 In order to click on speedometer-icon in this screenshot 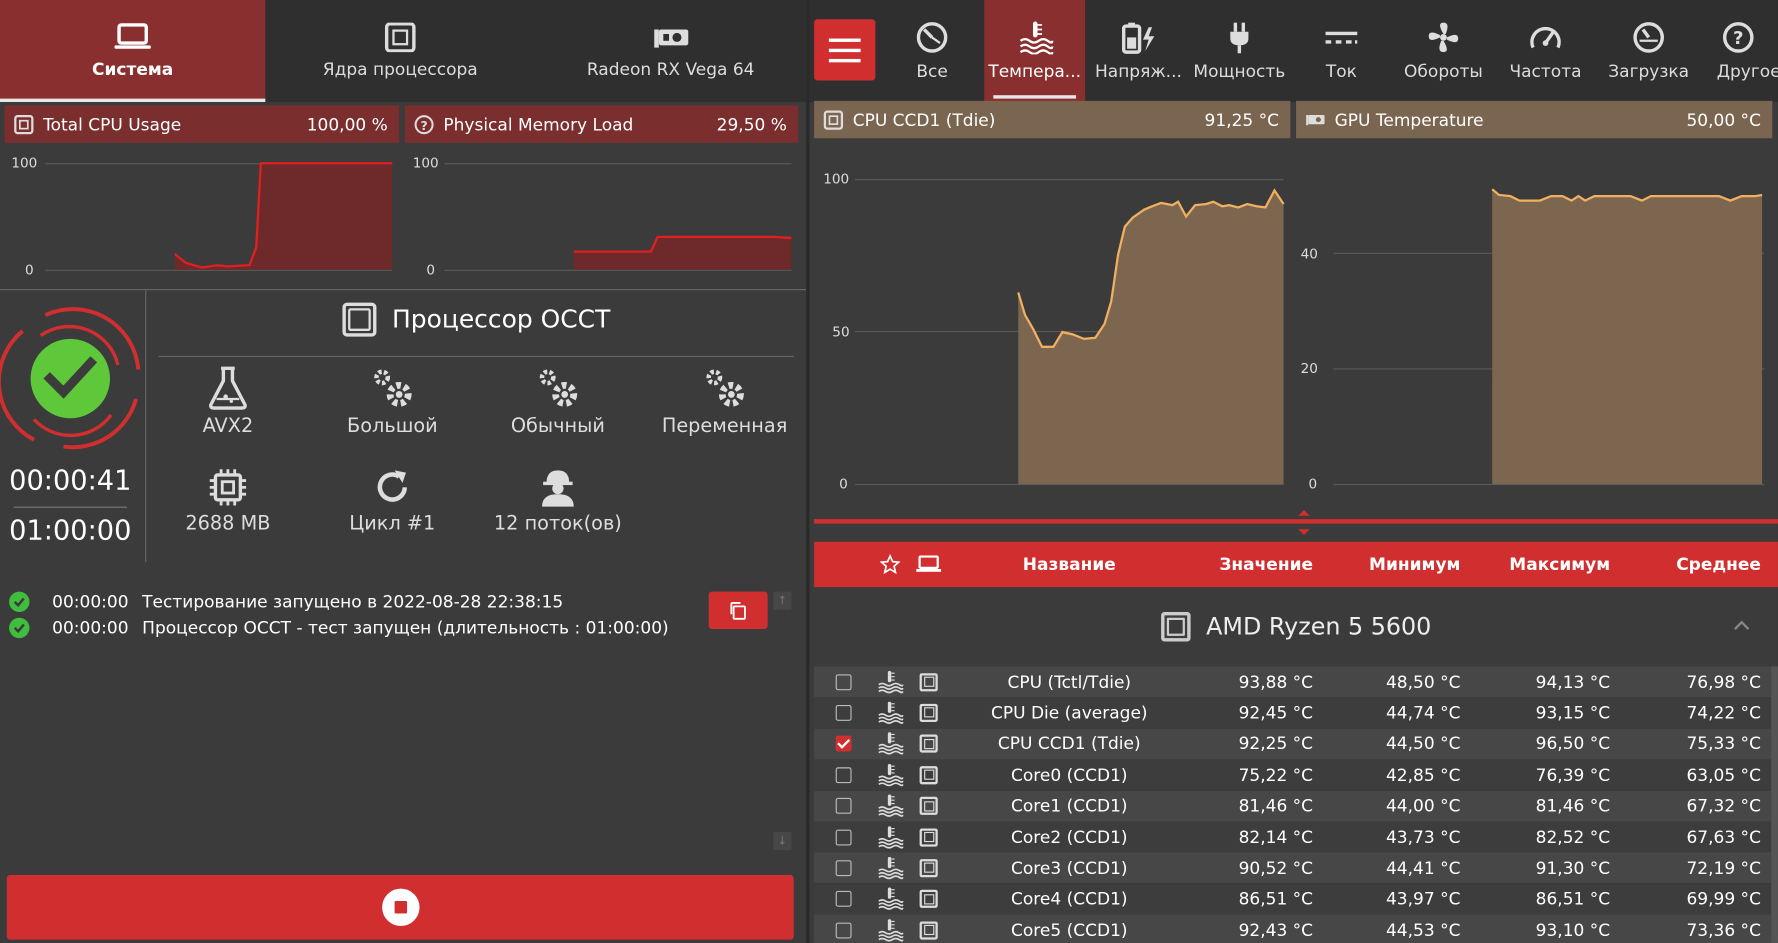, I will do `click(1545, 37)`.